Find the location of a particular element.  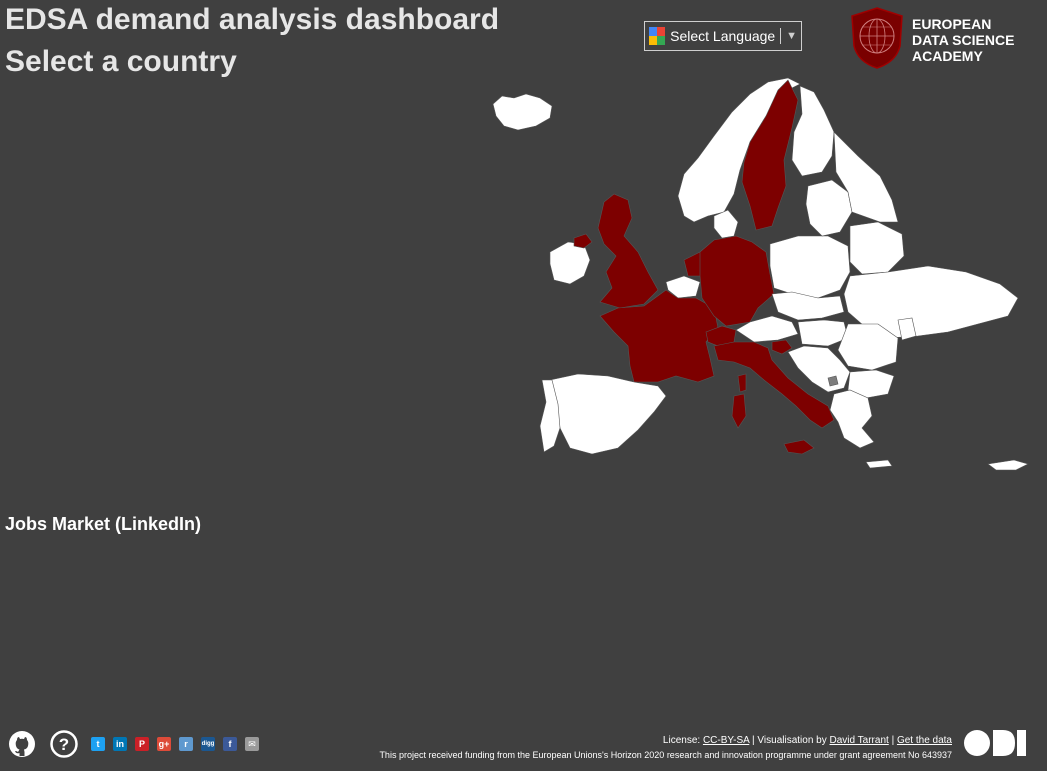

google-plus-icon: g+ is located at coordinates (164, 744).